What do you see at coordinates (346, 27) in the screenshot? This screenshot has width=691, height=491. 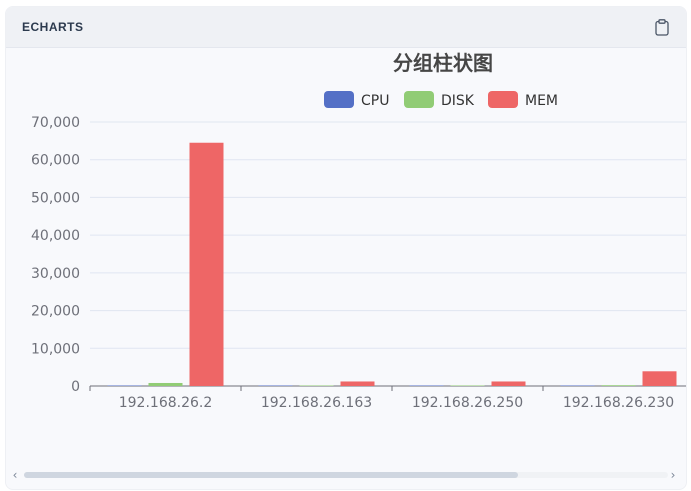 I see `panel-header: ECHARTS` at bounding box center [346, 27].